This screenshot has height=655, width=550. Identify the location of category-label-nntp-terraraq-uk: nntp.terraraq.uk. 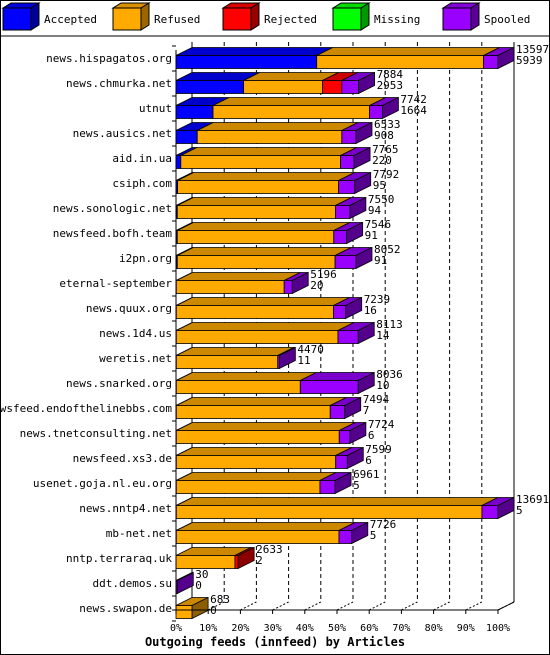
(119, 558).